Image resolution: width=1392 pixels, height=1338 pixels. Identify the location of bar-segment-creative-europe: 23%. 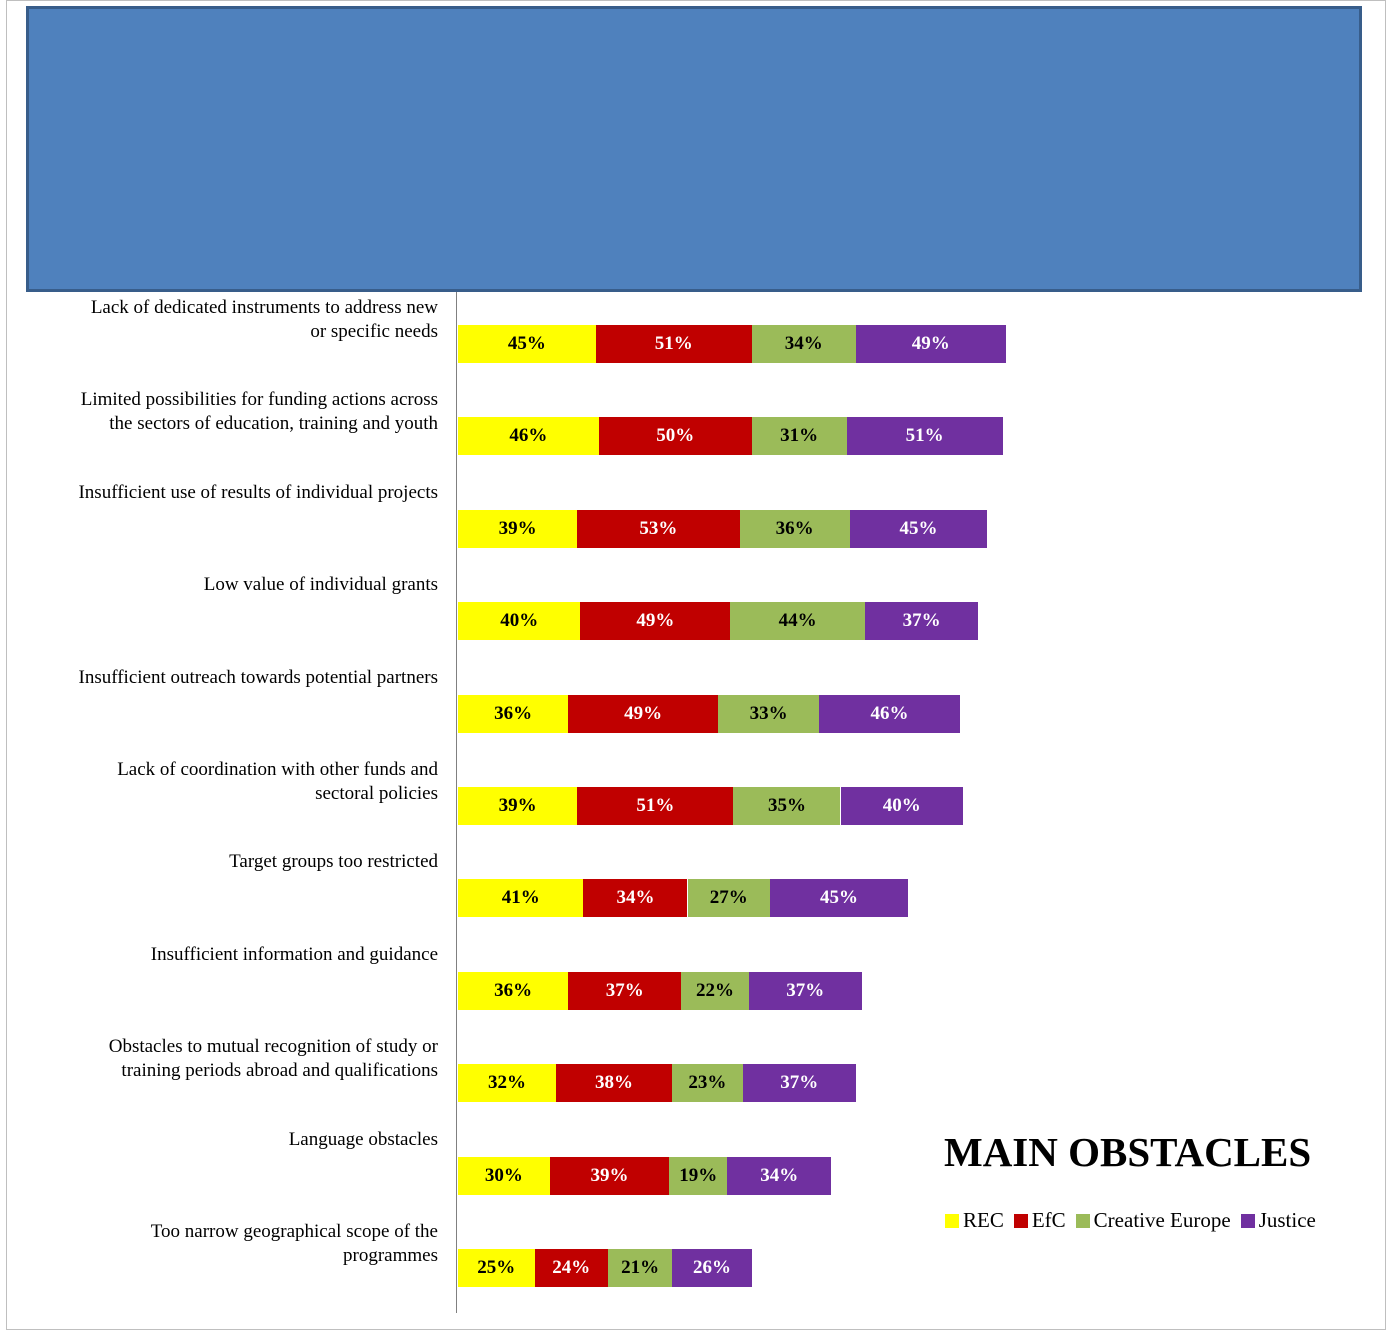
(707, 1083).